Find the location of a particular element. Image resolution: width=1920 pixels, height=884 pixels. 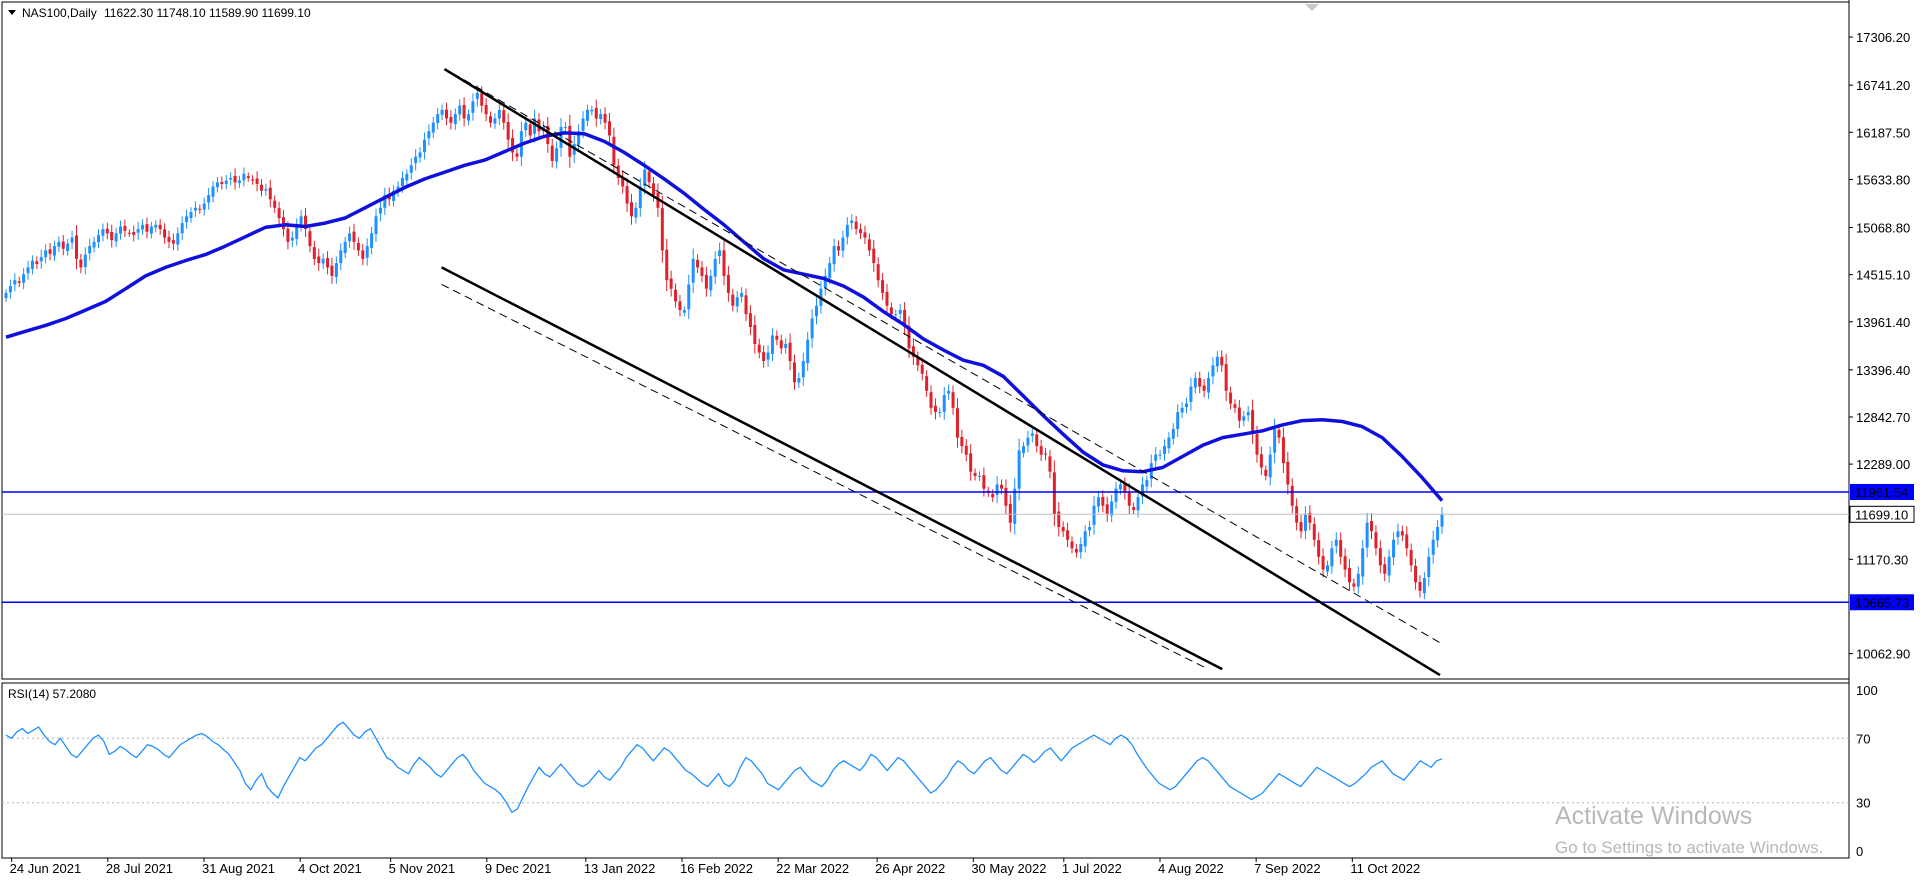

chart-menu-triangle-icon is located at coordinates (12, 12).